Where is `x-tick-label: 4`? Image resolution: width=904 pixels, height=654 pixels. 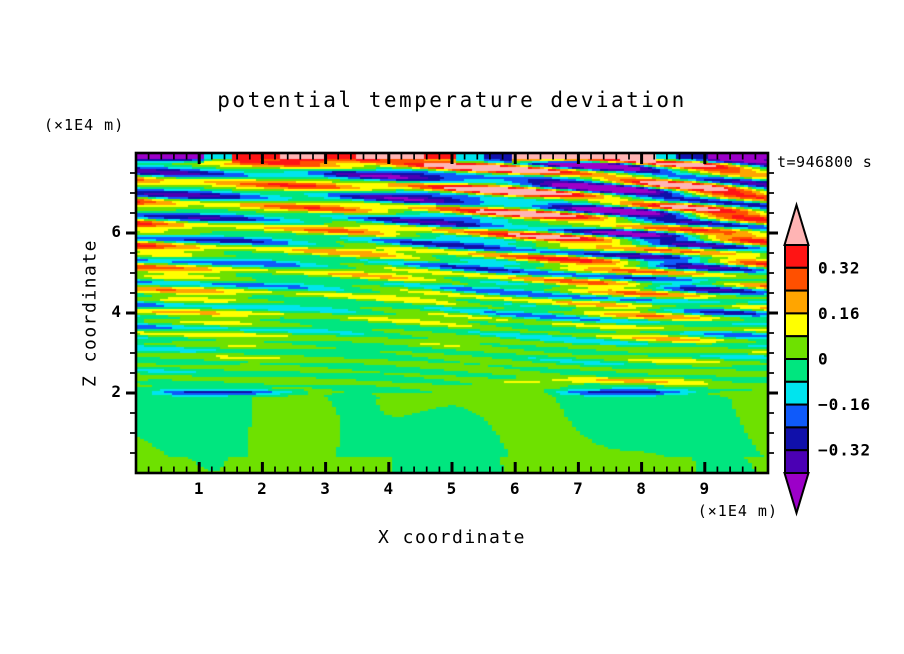
x-tick-label: 4 is located at coordinates (389, 488).